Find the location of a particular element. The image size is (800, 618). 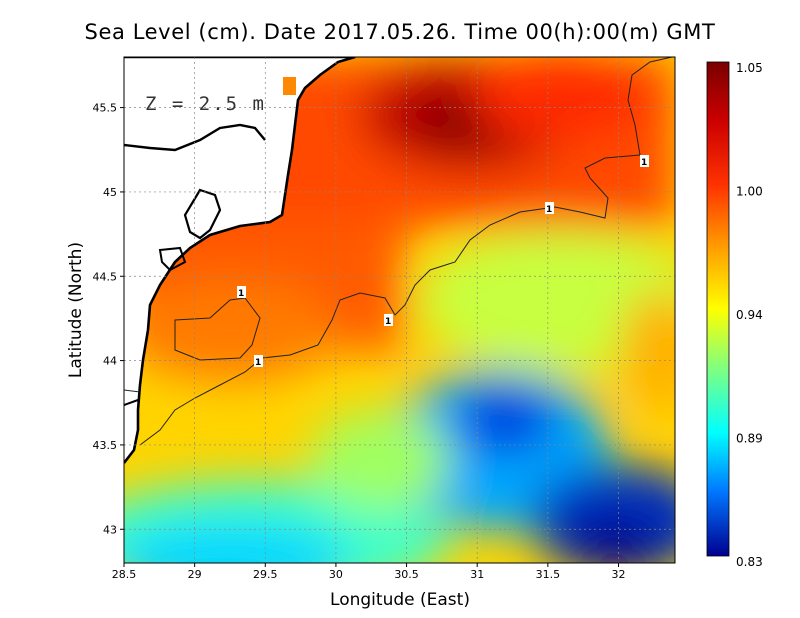

colorbar is located at coordinates (718, 309).